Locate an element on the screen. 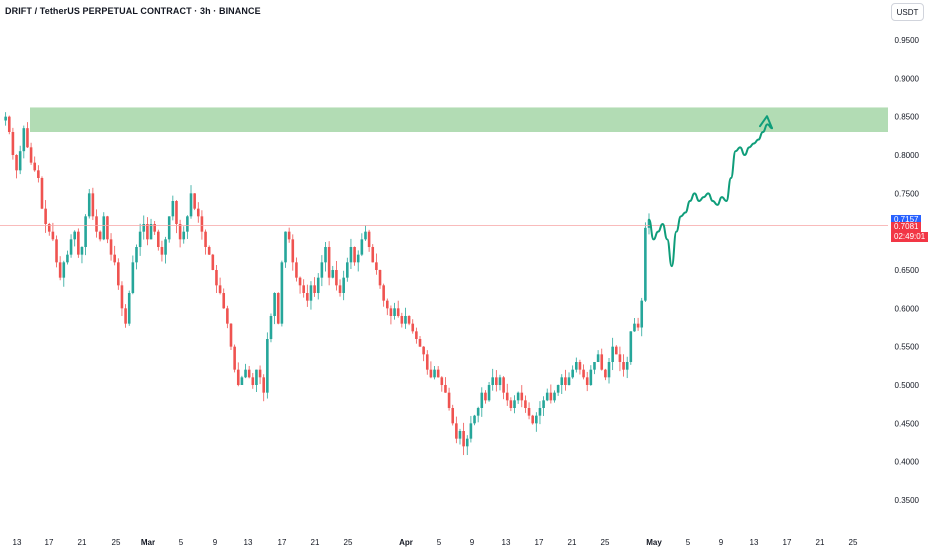  resistance-zone-layer is located at coordinates (459, 119).